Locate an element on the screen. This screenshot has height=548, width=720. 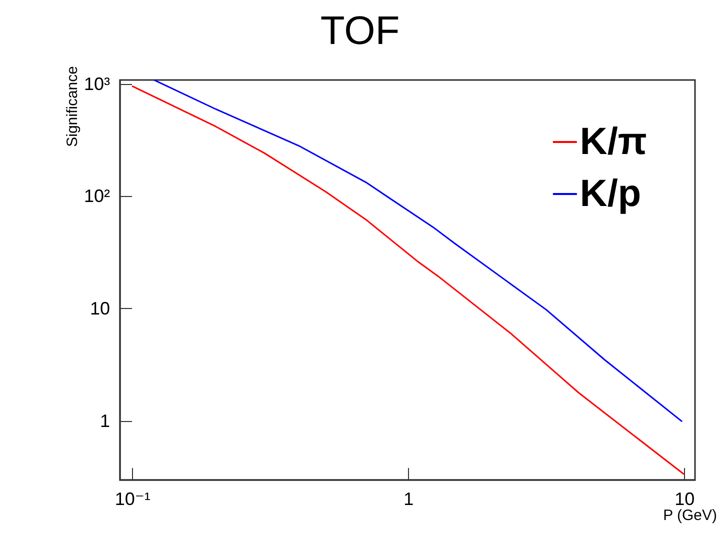
y-tick-label: 10² is located at coordinates (97, 196).